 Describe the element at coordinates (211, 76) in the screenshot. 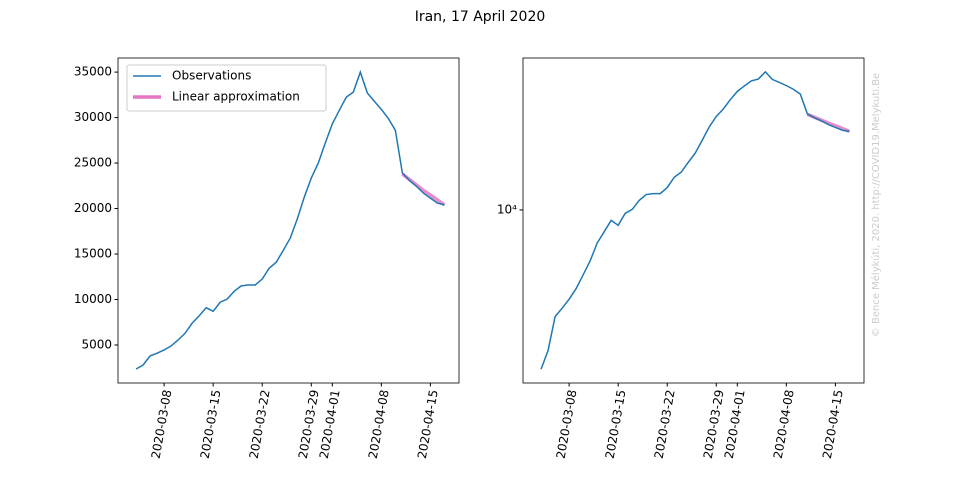

I see `legend-label: Observations` at that location.